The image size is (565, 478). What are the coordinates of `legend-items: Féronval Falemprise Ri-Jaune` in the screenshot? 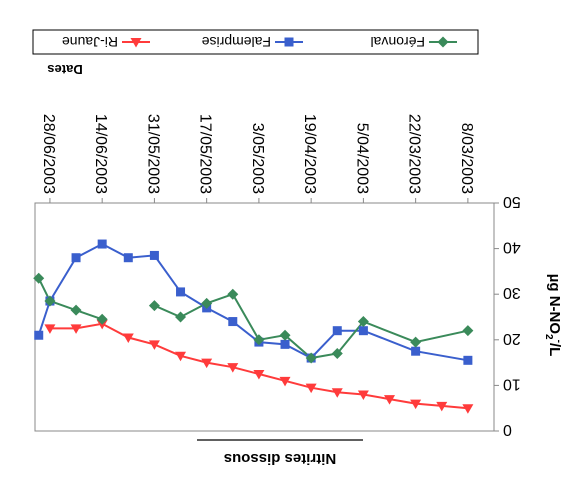 It's located at (259, 42).